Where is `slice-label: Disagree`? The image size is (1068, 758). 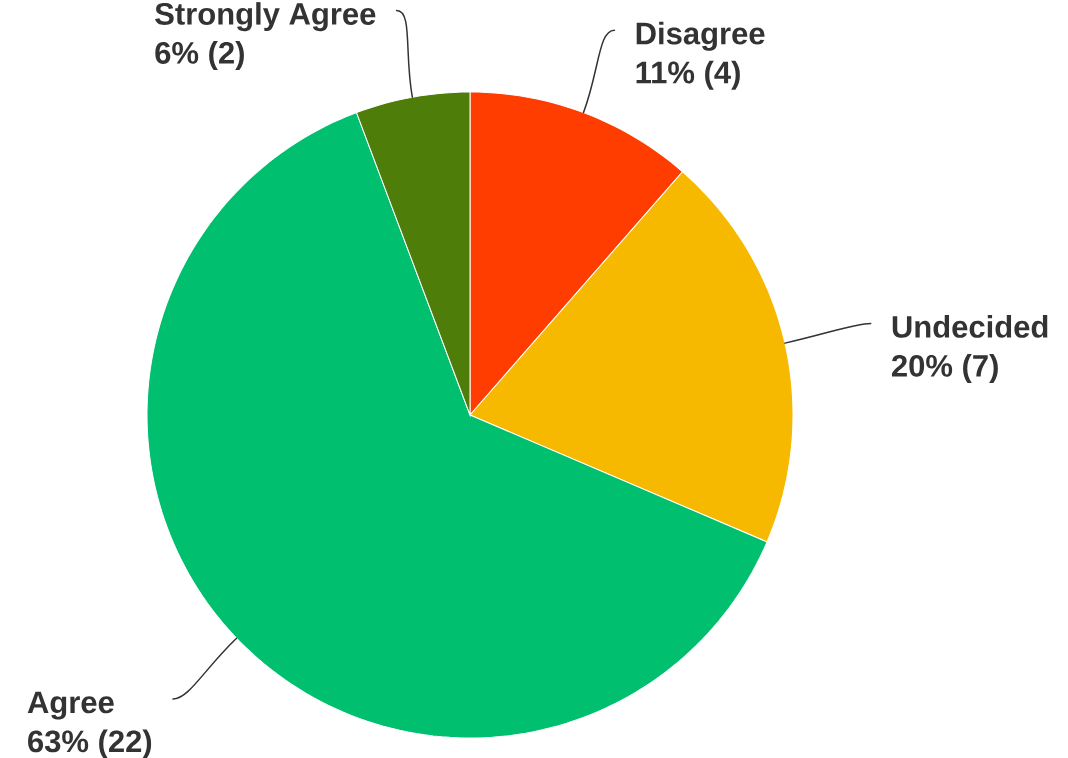
slice-label: Disagree is located at coordinates (700, 36).